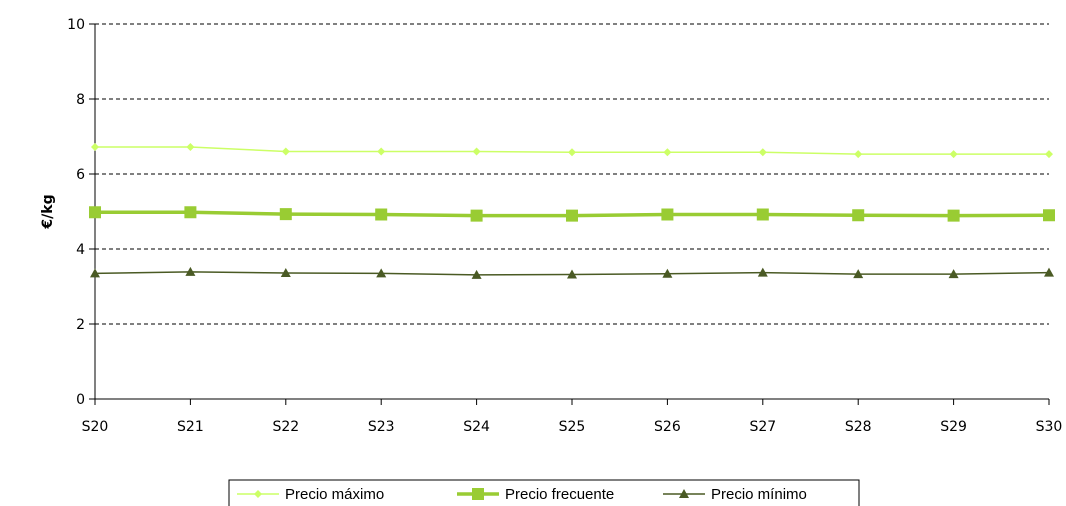  I want to click on x-tick-label: S23, so click(381, 427).